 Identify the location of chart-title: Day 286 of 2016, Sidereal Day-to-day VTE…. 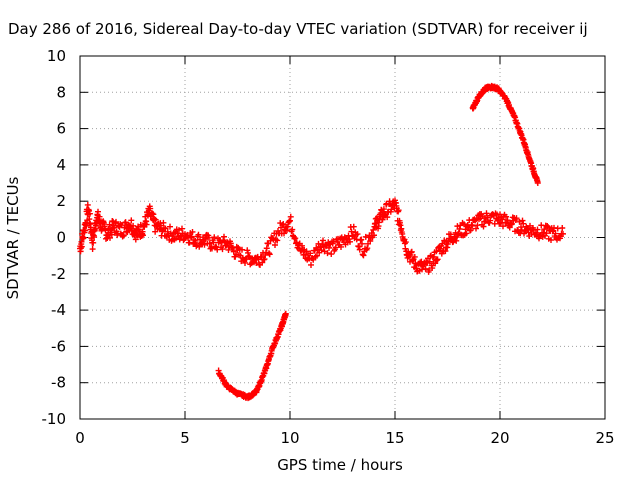
(298, 29).